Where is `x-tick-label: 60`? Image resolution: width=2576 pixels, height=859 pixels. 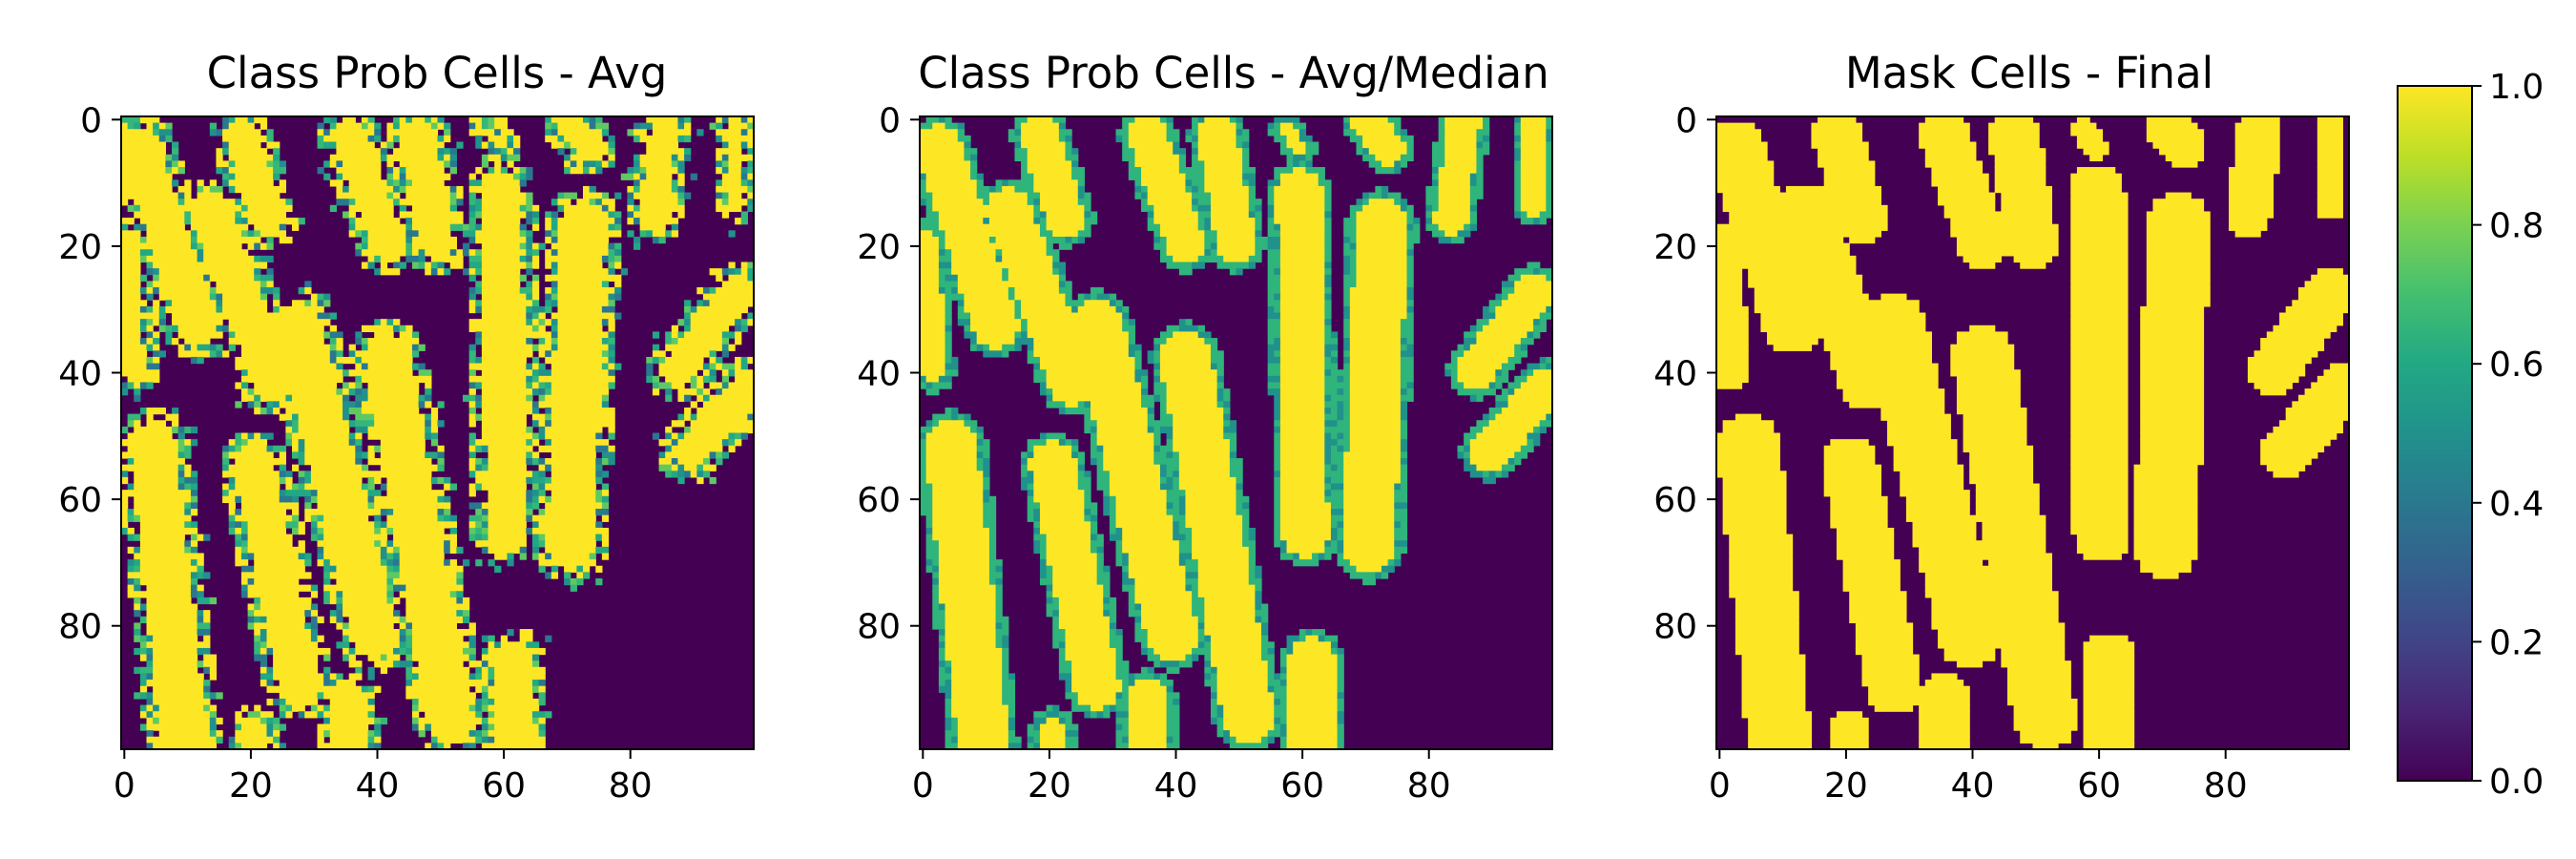 x-tick-label: 60 is located at coordinates (504, 786).